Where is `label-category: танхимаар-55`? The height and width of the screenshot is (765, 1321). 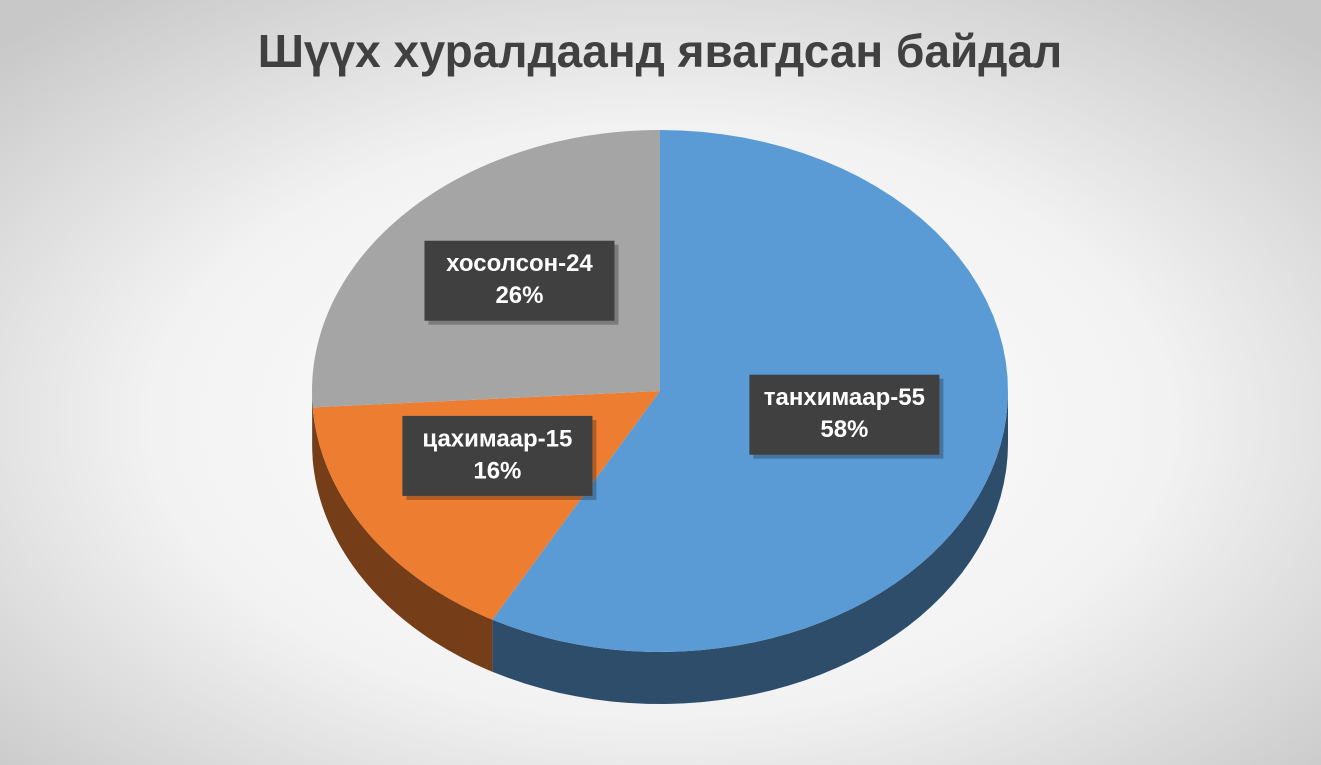 label-category: танхимаар-55 is located at coordinates (844, 397).